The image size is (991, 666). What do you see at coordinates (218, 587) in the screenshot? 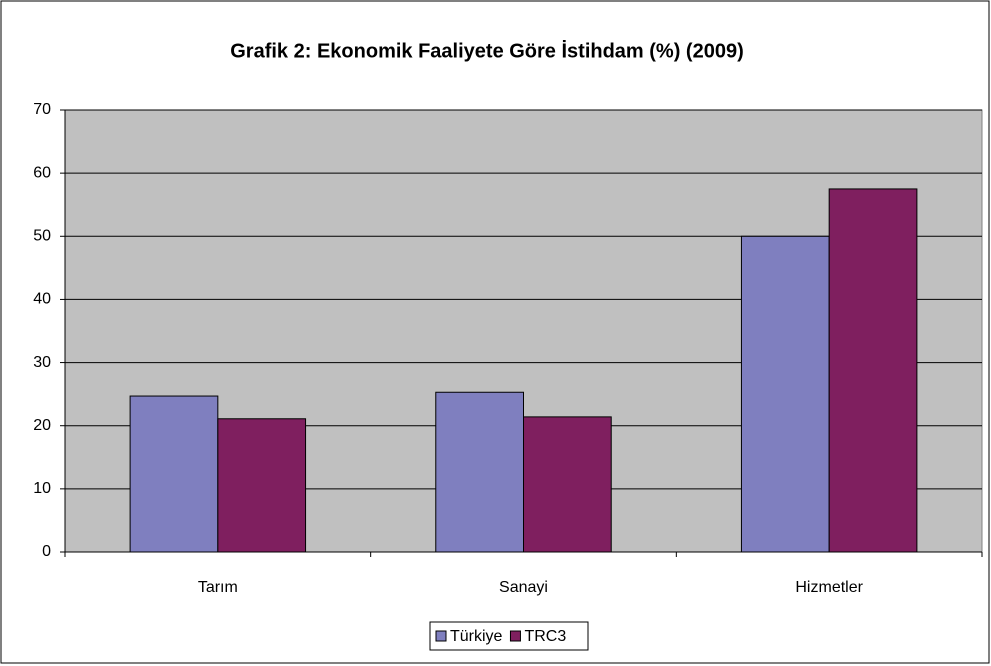
I see `x-tick-label: Tarım` at bounding box center [218, 587].